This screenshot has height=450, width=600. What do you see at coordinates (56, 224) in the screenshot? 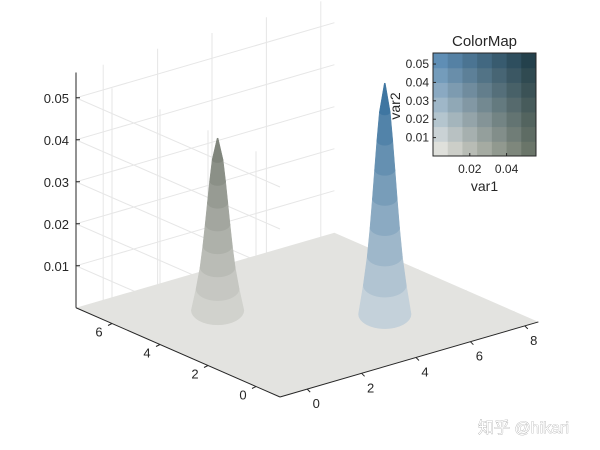
I see `z-tick-label: 0.02` at bounding box center [56, 224].